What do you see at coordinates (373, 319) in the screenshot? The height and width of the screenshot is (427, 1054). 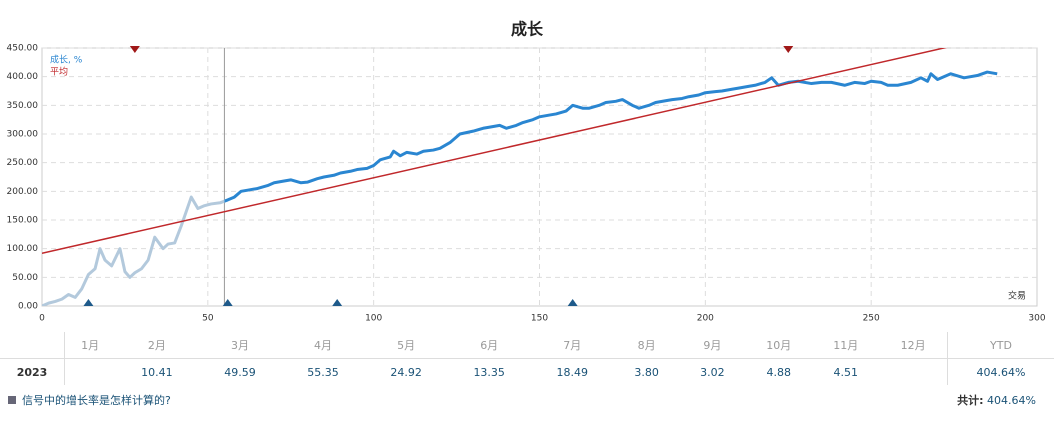 I see `x-tick-label: 100` at bounding box center [373, 319].